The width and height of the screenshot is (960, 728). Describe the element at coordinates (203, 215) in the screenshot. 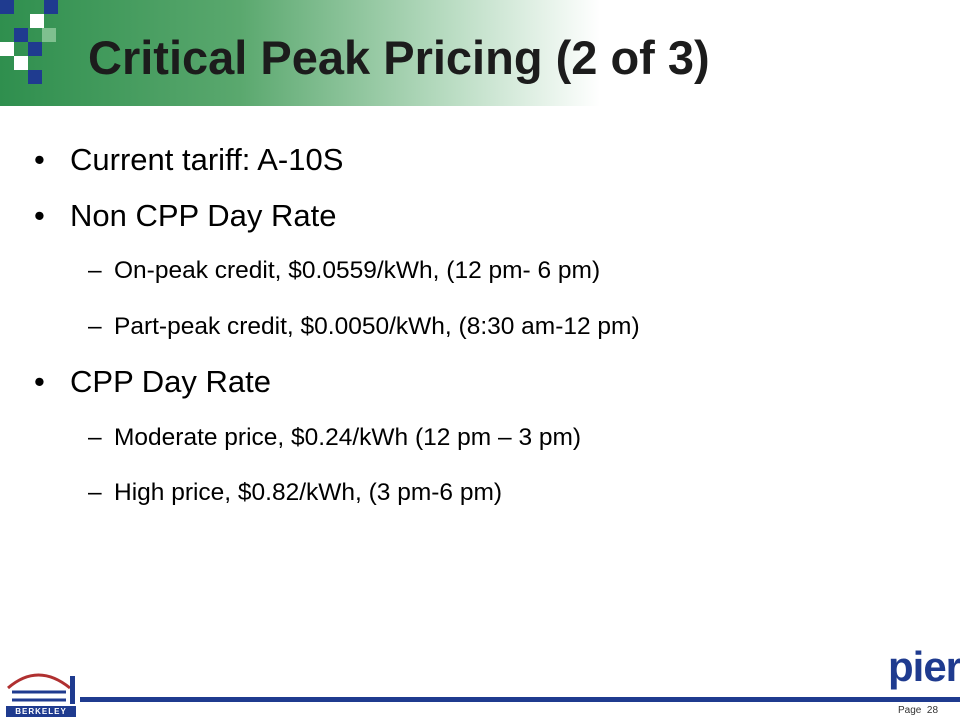

I see `bullet-text: Non CPP Day Rate` at that location.